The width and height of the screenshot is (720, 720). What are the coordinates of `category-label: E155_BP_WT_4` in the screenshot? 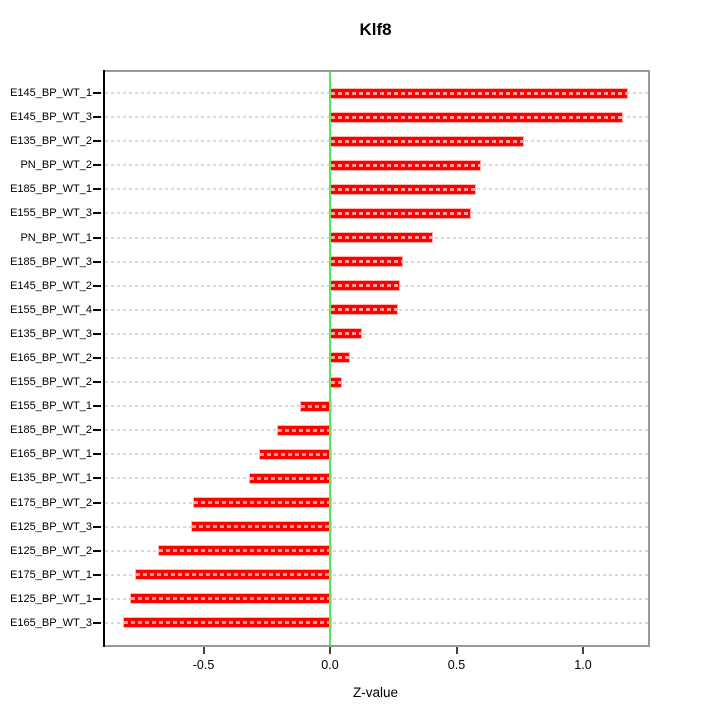 It's located at (51, 309).